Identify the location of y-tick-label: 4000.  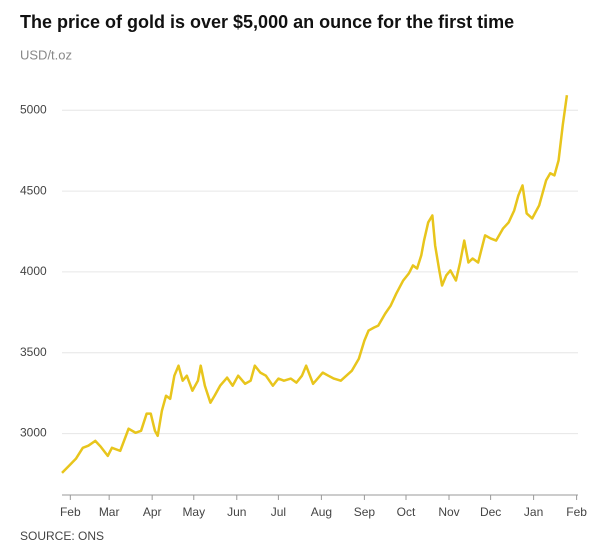
(33, 271).